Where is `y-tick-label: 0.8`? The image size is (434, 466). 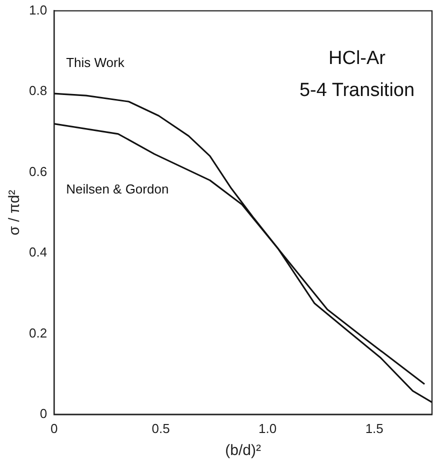
y-tick-label: 0.8 is located at coordinates (38, 90).